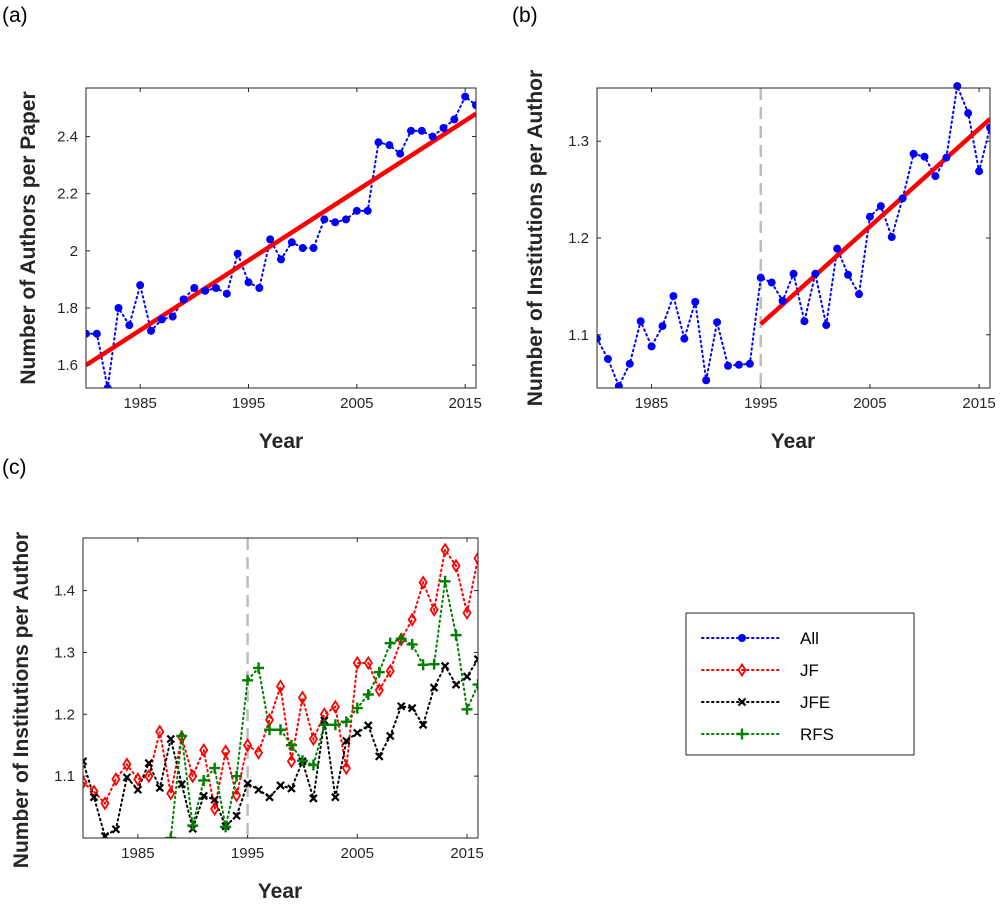 This screenshot has width=1000, height=909. What do you see at coordinates (216, 288) in the screenshot?
I see `panel-a-all-point-1992` at bounding box center [216, 288].